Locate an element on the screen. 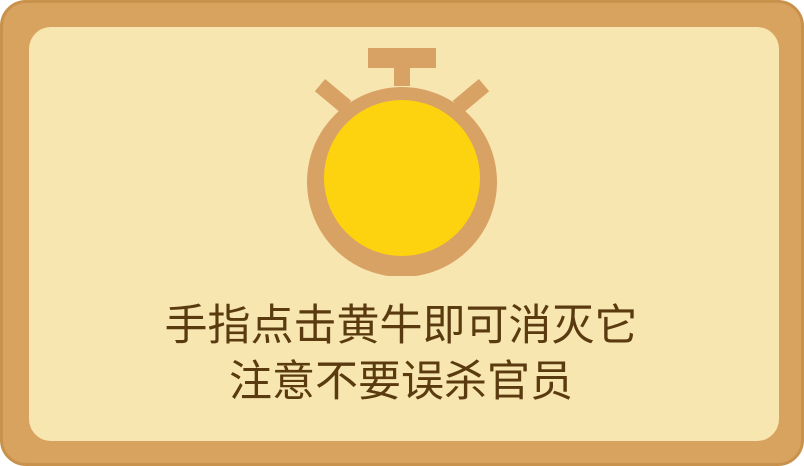 This screenshot has height=466, width=804. message-line-1: 手指点击黄牛即可消灭它 is located at coordinates (401, 326).